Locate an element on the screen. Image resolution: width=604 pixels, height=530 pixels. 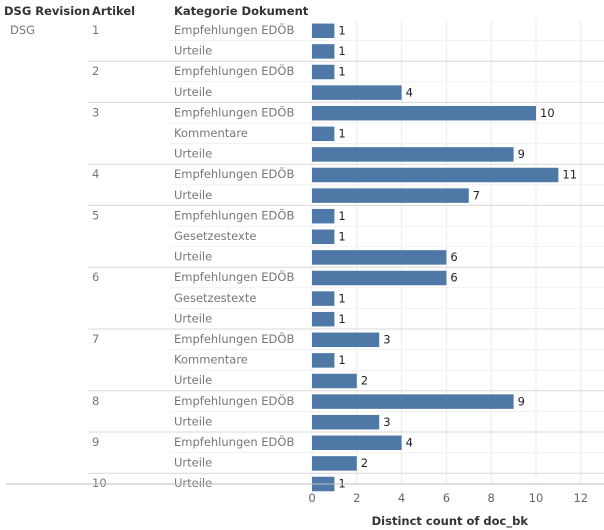
x-tick-label: 10 is located at coordinates (536, 498).